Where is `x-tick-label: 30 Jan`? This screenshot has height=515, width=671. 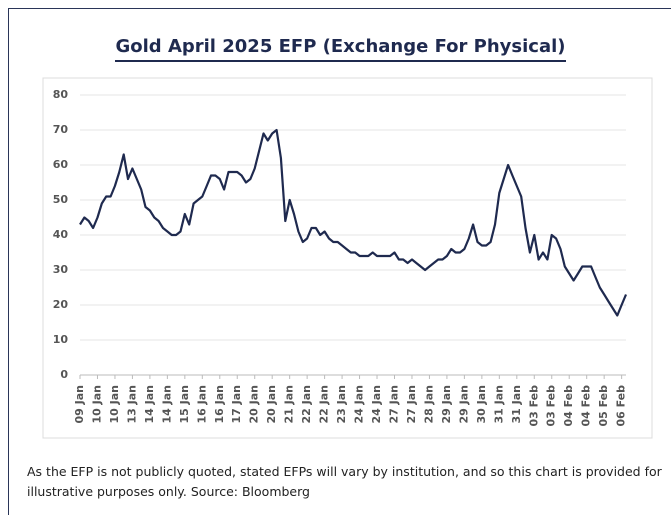
x-tick-label: 30 Jan is located at coordinates (481, 404).